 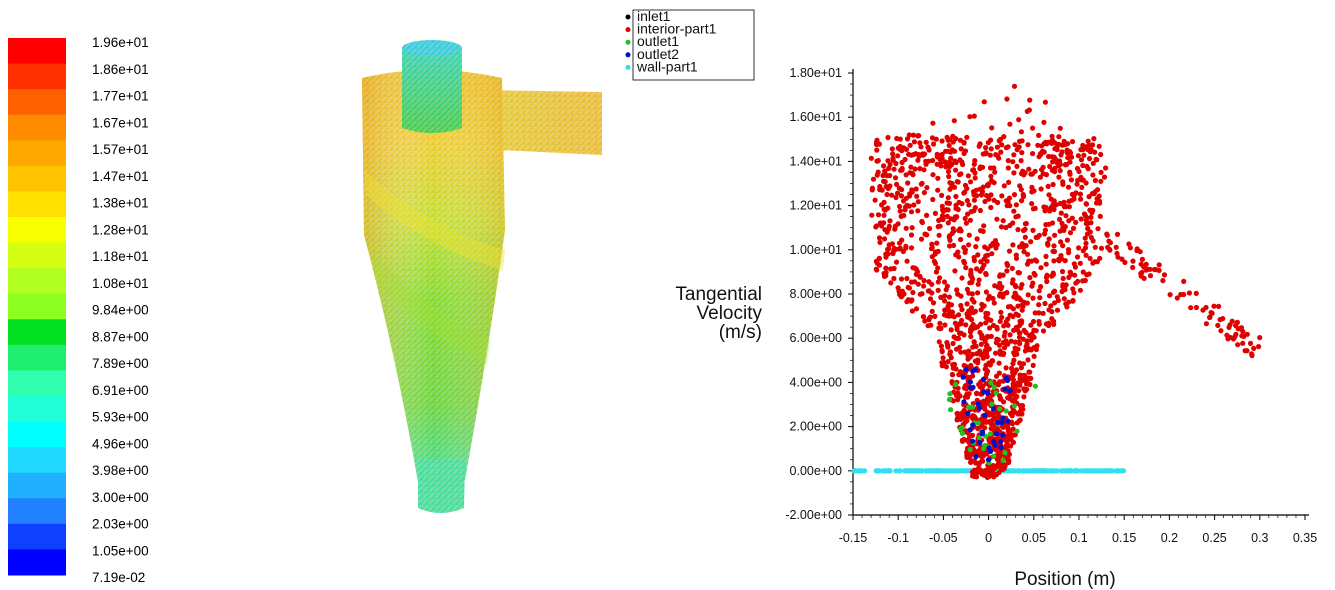 I want to click on y-tick-label: 1.00e+01, so click(x=816, y=250).